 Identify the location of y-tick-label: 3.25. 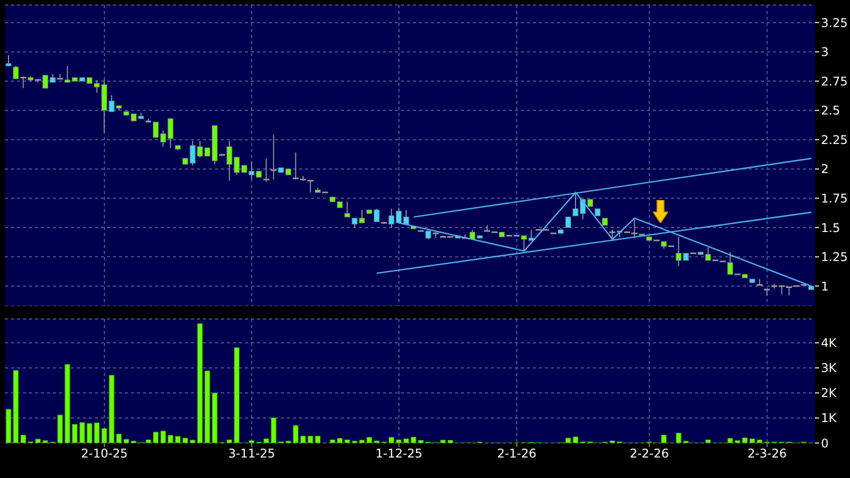
(834, 23).